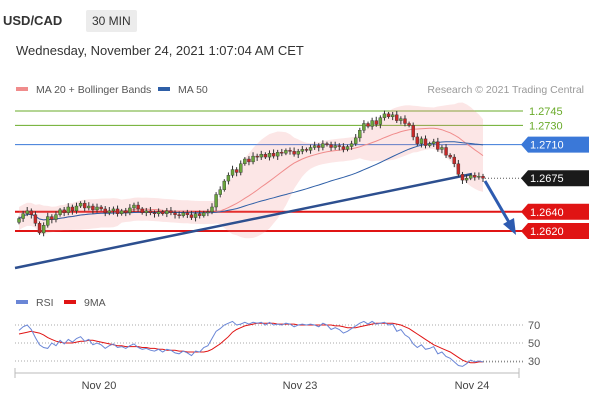  I want to click on level-label: 1.2730, so click(546, 126).